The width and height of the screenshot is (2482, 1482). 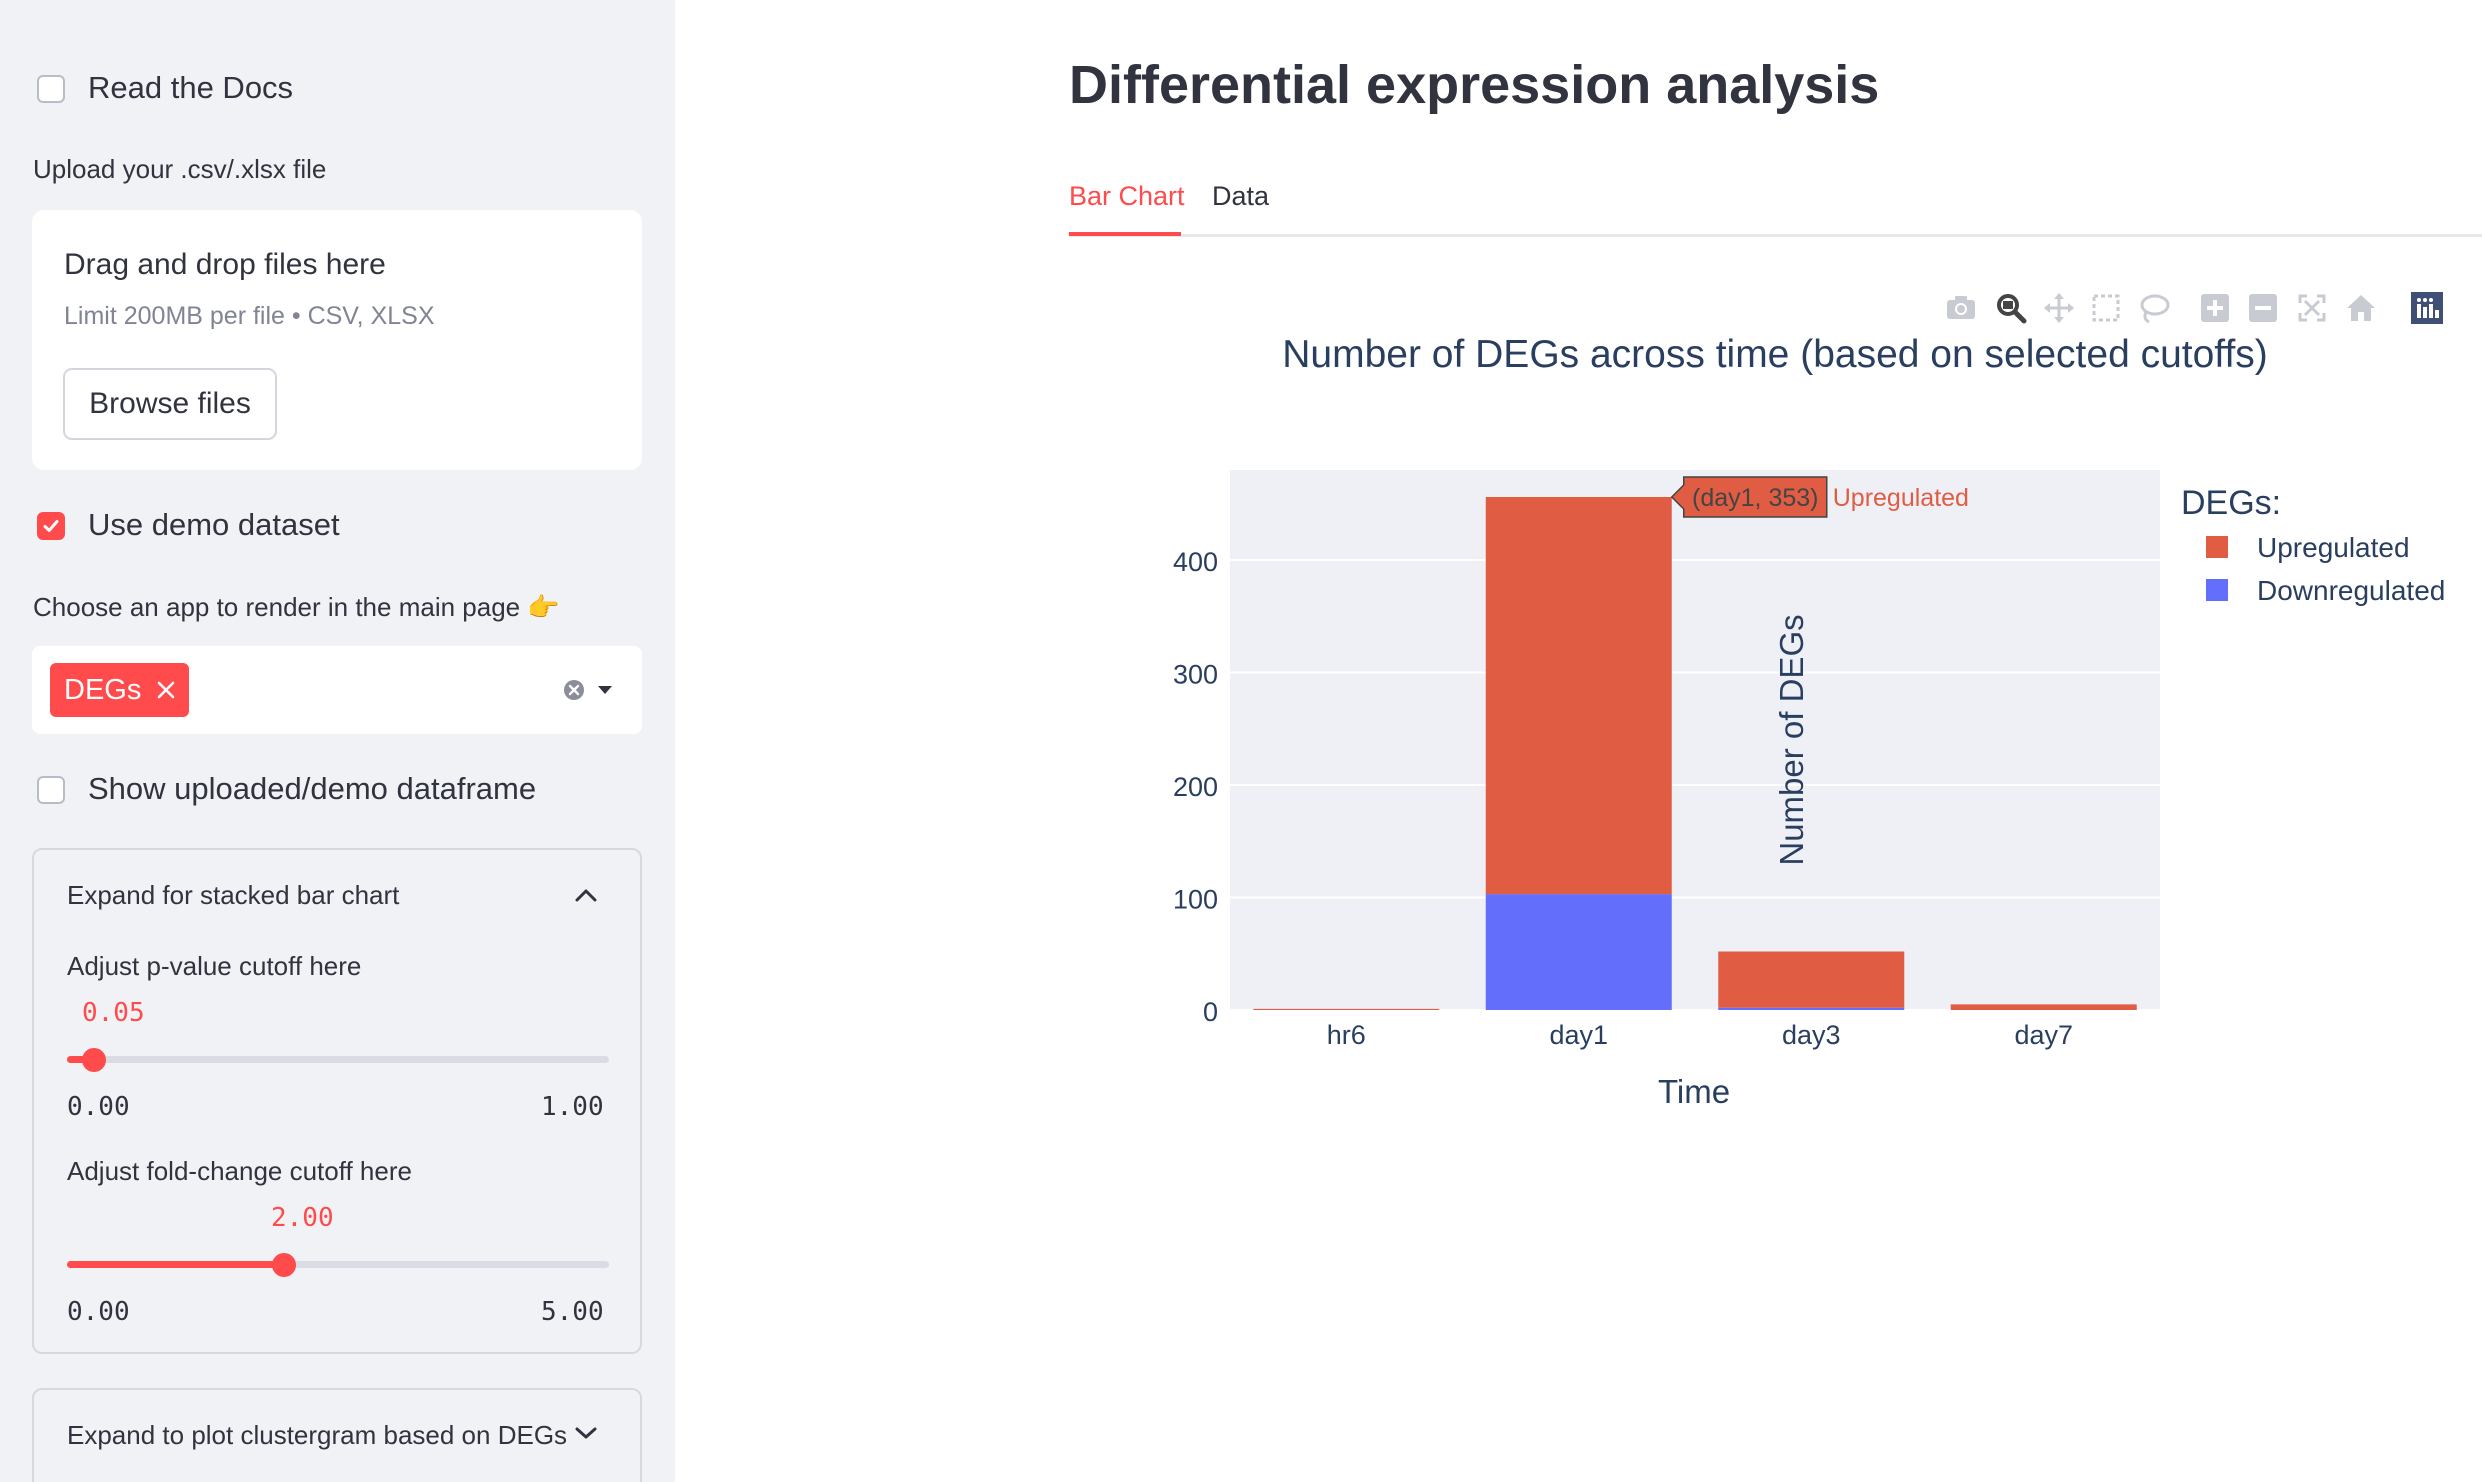 What do you see at coordinates (214, 524) in the screenshot?
I see `use-demo-label: Use demo dataset` at bounding box center [214, 524].